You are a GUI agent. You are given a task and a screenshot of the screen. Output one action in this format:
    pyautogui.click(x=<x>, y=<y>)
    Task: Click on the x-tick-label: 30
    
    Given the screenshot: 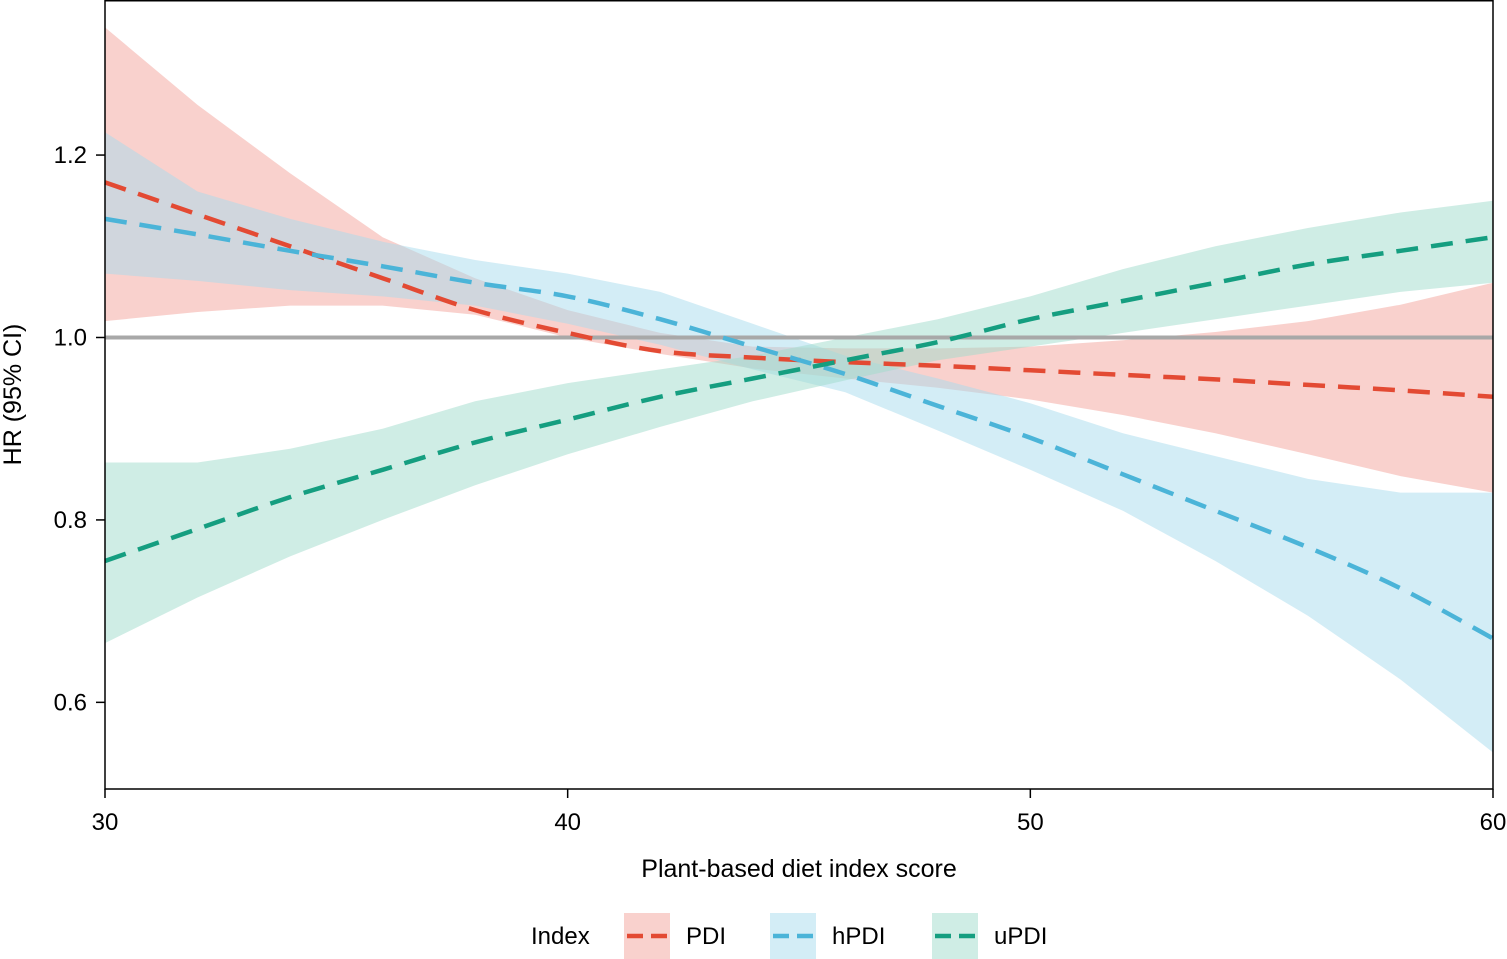 What is the action you would take?
    pyautogui.click(x=105, y=822)
    